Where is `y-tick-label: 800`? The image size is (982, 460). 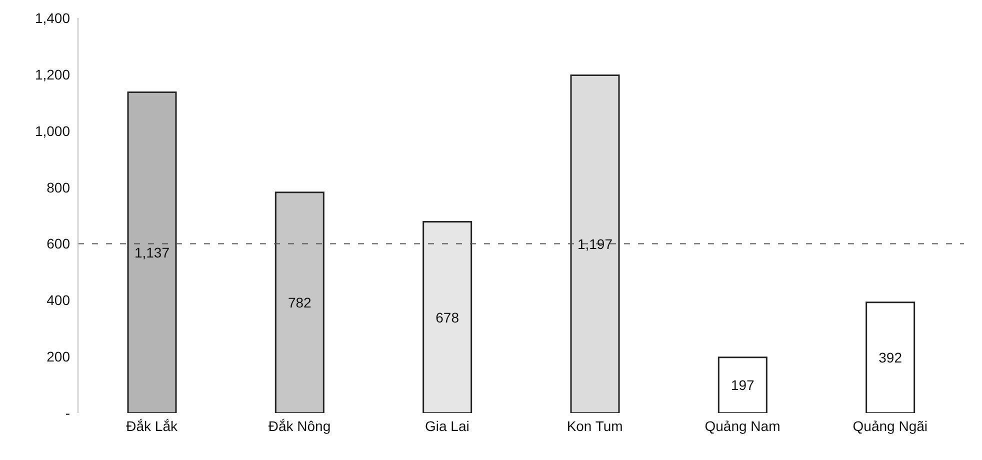 y-tick-label: 800 is located at coordinates (58, 187).